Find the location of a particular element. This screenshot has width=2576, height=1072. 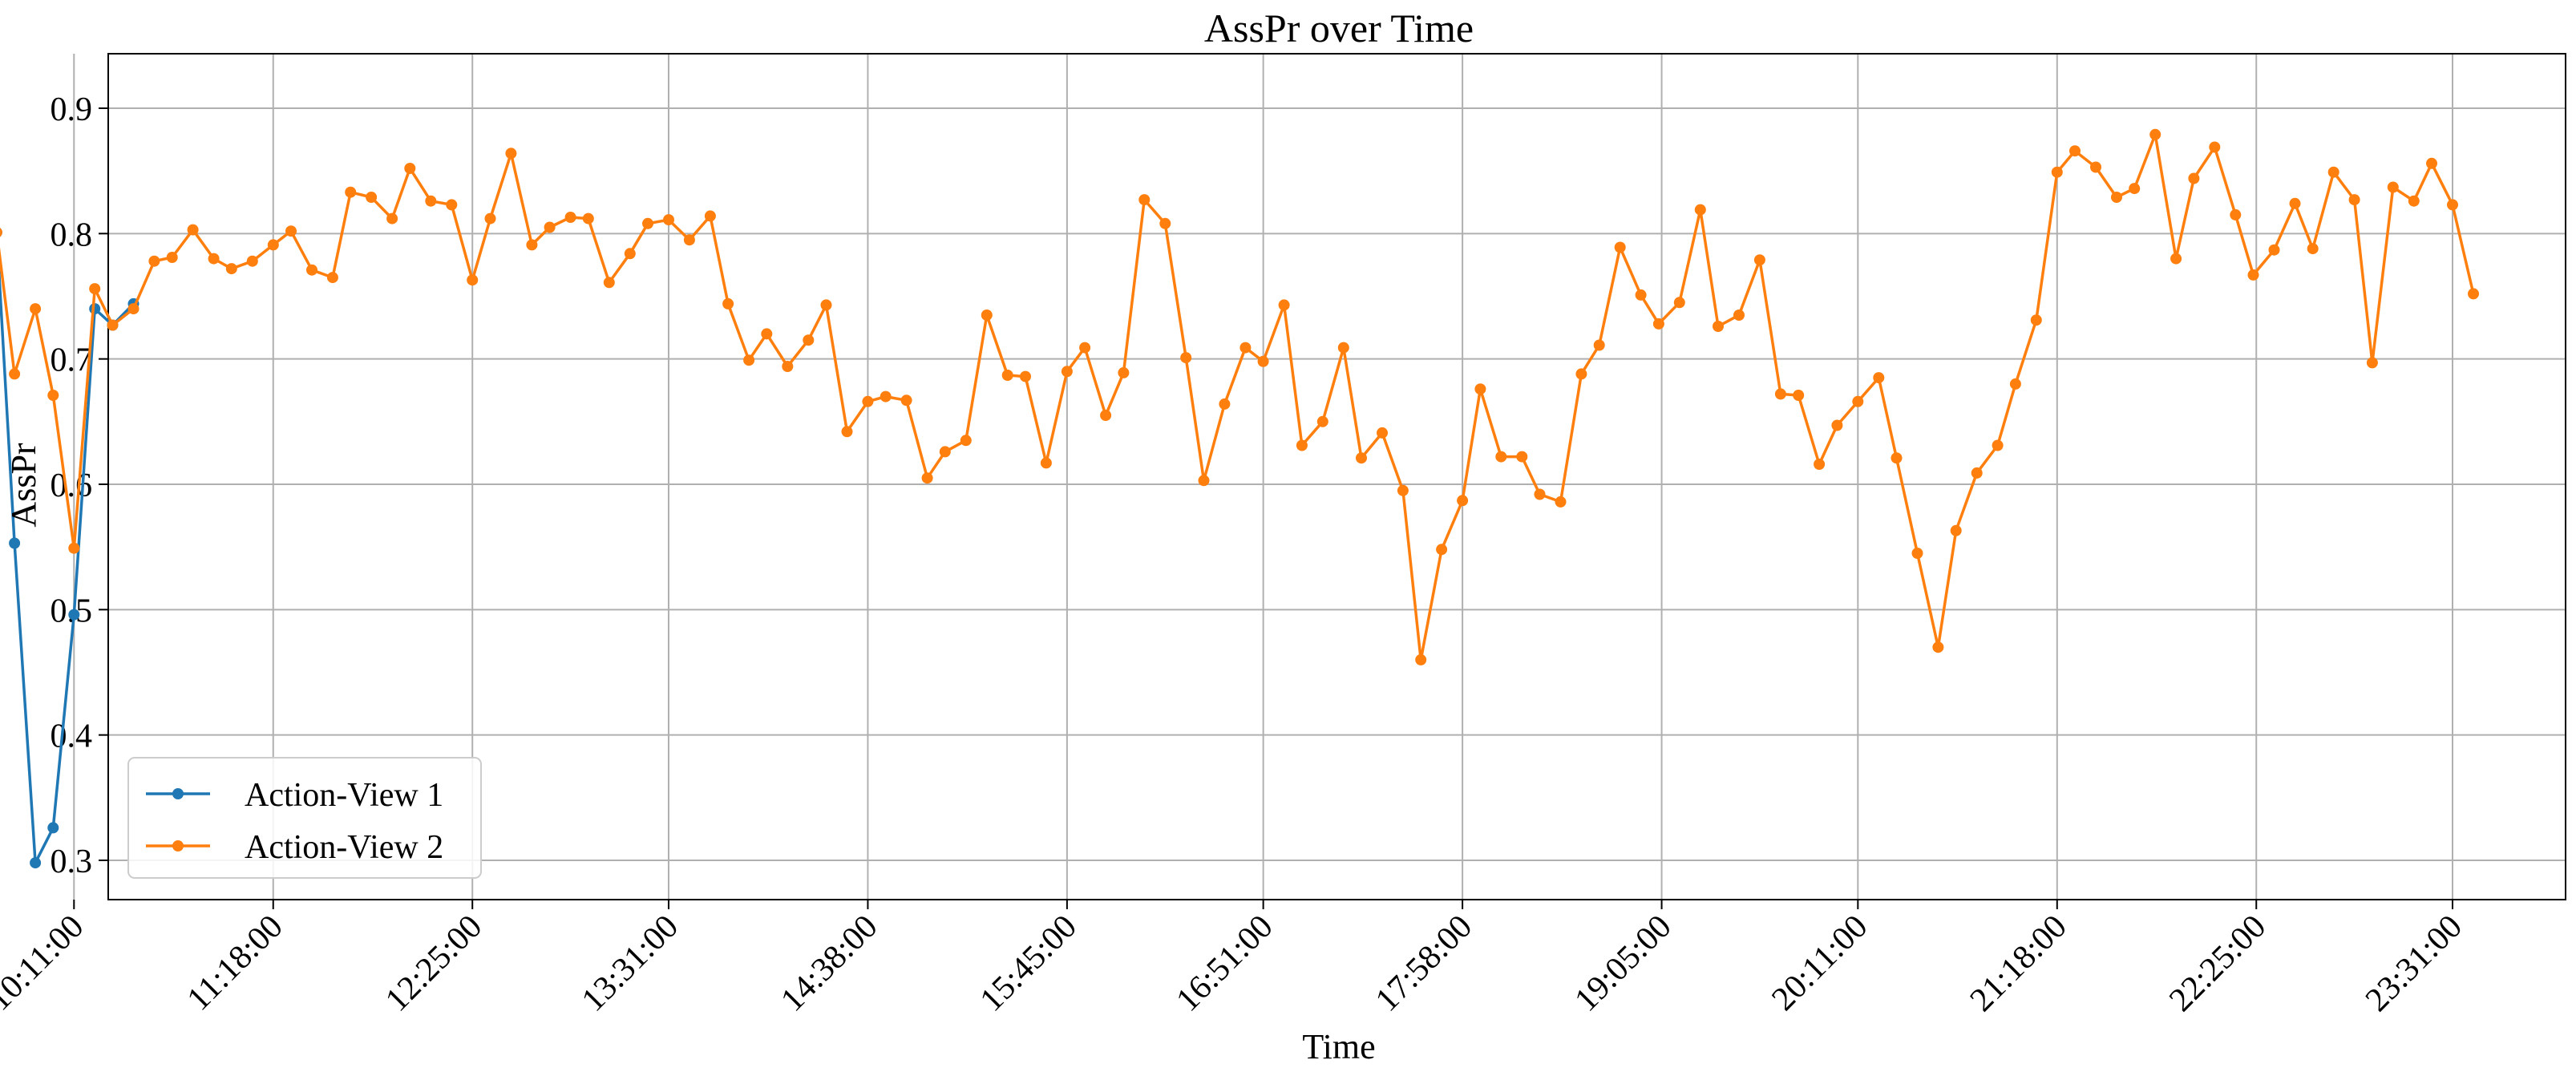

legend-label-2: Action-View 2 is located at coordinates (344, 847).